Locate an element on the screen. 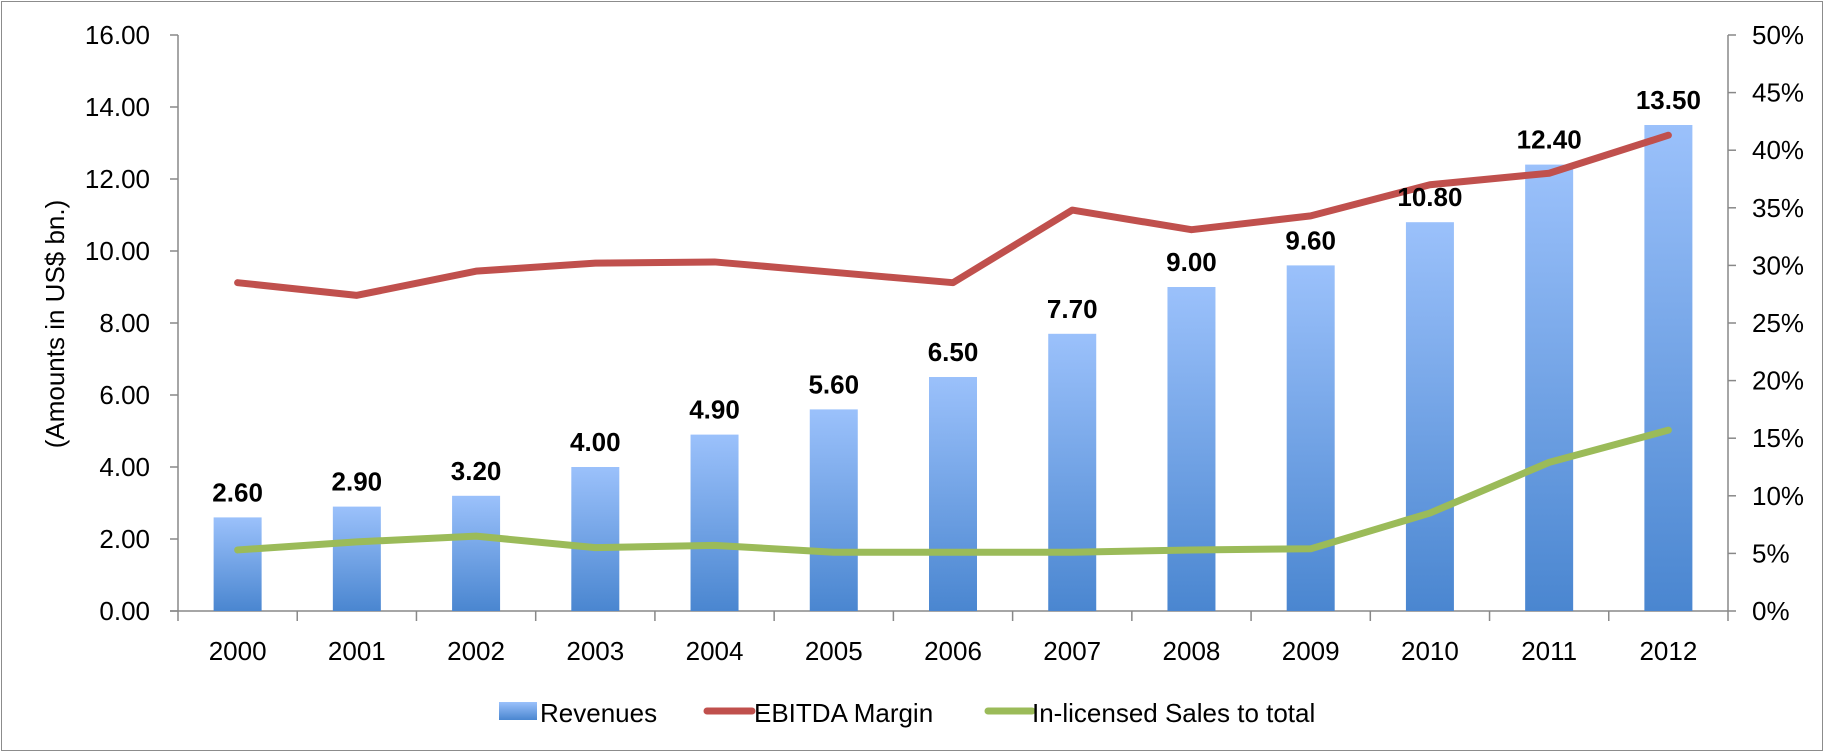 This screenshot has height=756, width=1826. revenue-data-label: 6.50 is located at coordinates (953, 352).